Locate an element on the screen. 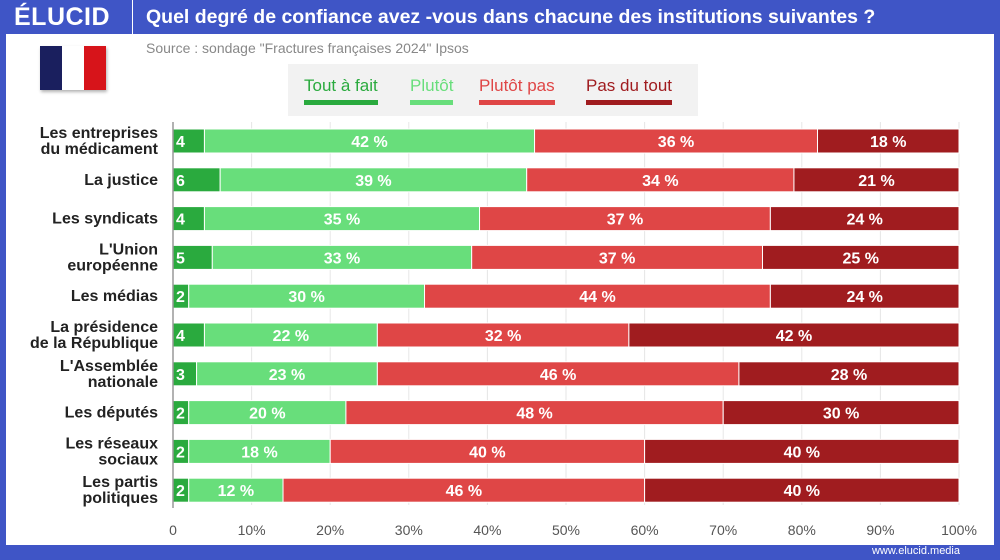 This screenshot has height=560, width=1000. data-label: 20 % is located at coordinates (267, 414).